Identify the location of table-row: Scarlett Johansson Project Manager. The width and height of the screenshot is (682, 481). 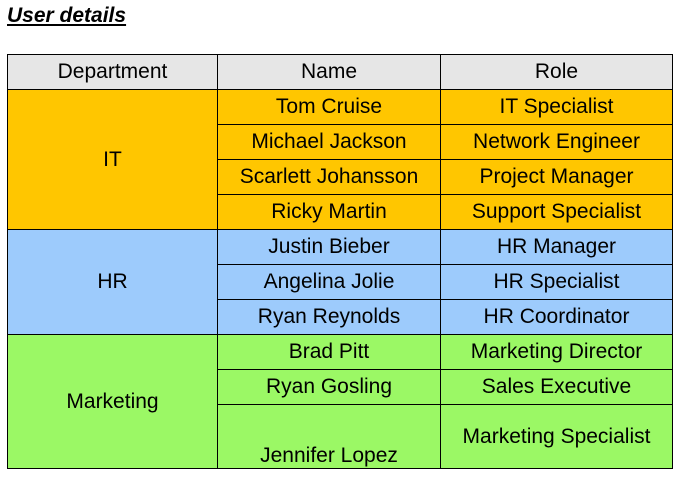
(340, 177).